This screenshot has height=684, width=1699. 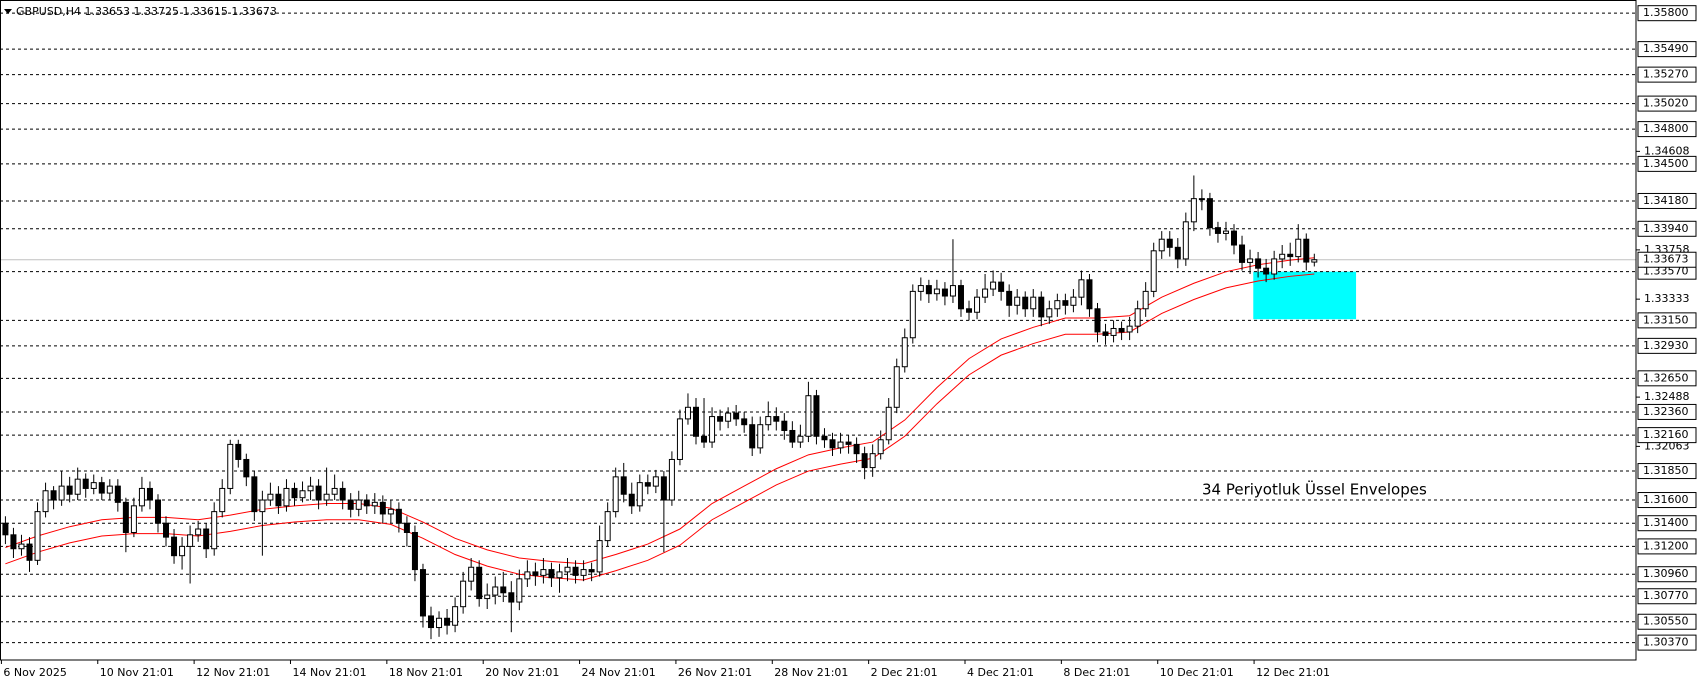 I want to click on x-tick-label: 18 Nov 21:01, so click(x=426, y=672).